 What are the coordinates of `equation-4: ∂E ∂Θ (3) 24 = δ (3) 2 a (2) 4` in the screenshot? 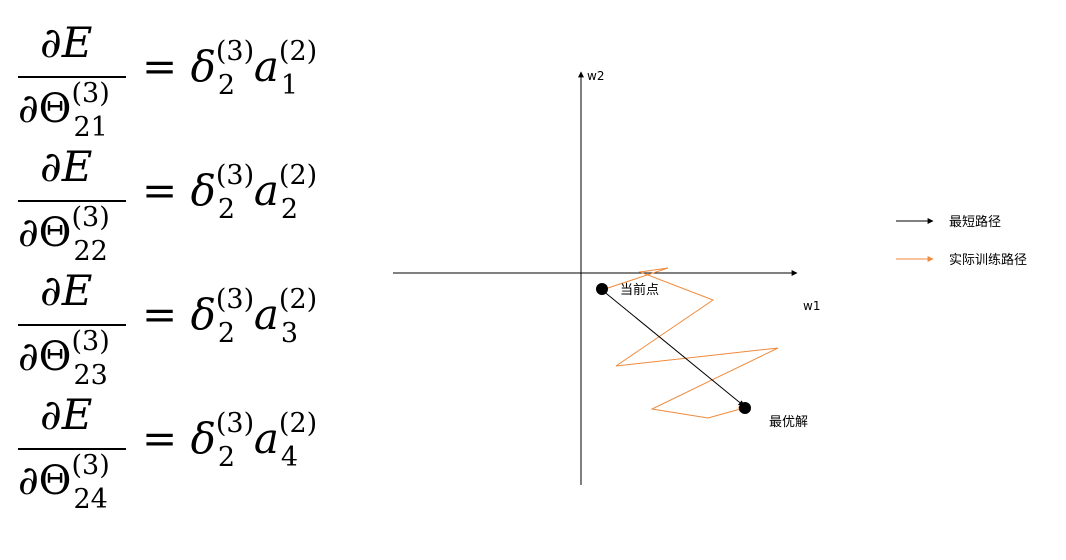 It's located at (178, 452).